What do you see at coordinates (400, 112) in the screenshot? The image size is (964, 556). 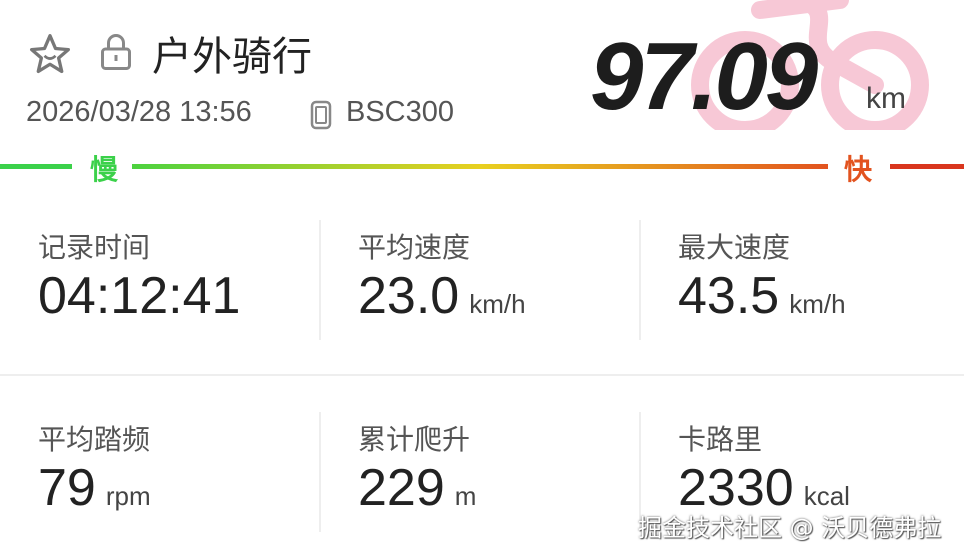 I see `device-name: BSC300` at bounding box center [400, 112].